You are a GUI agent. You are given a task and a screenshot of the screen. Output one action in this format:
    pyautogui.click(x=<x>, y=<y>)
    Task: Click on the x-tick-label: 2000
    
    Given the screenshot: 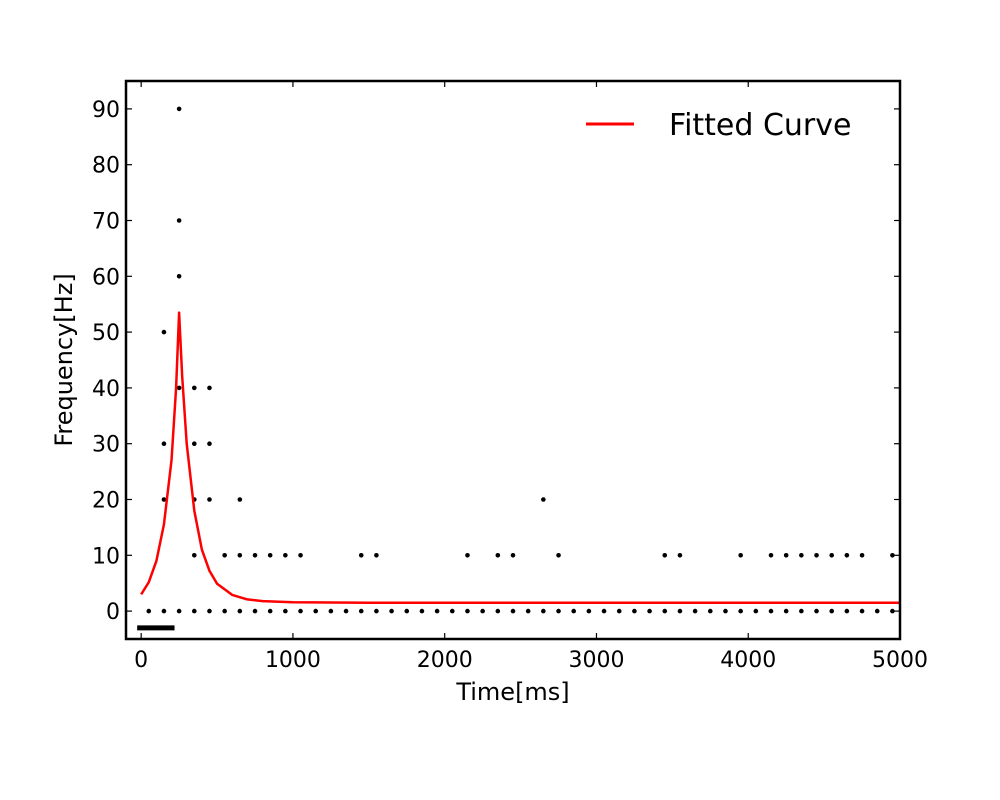 What is the action you would take?
    pyautogui.click(x=445, y=660)
    